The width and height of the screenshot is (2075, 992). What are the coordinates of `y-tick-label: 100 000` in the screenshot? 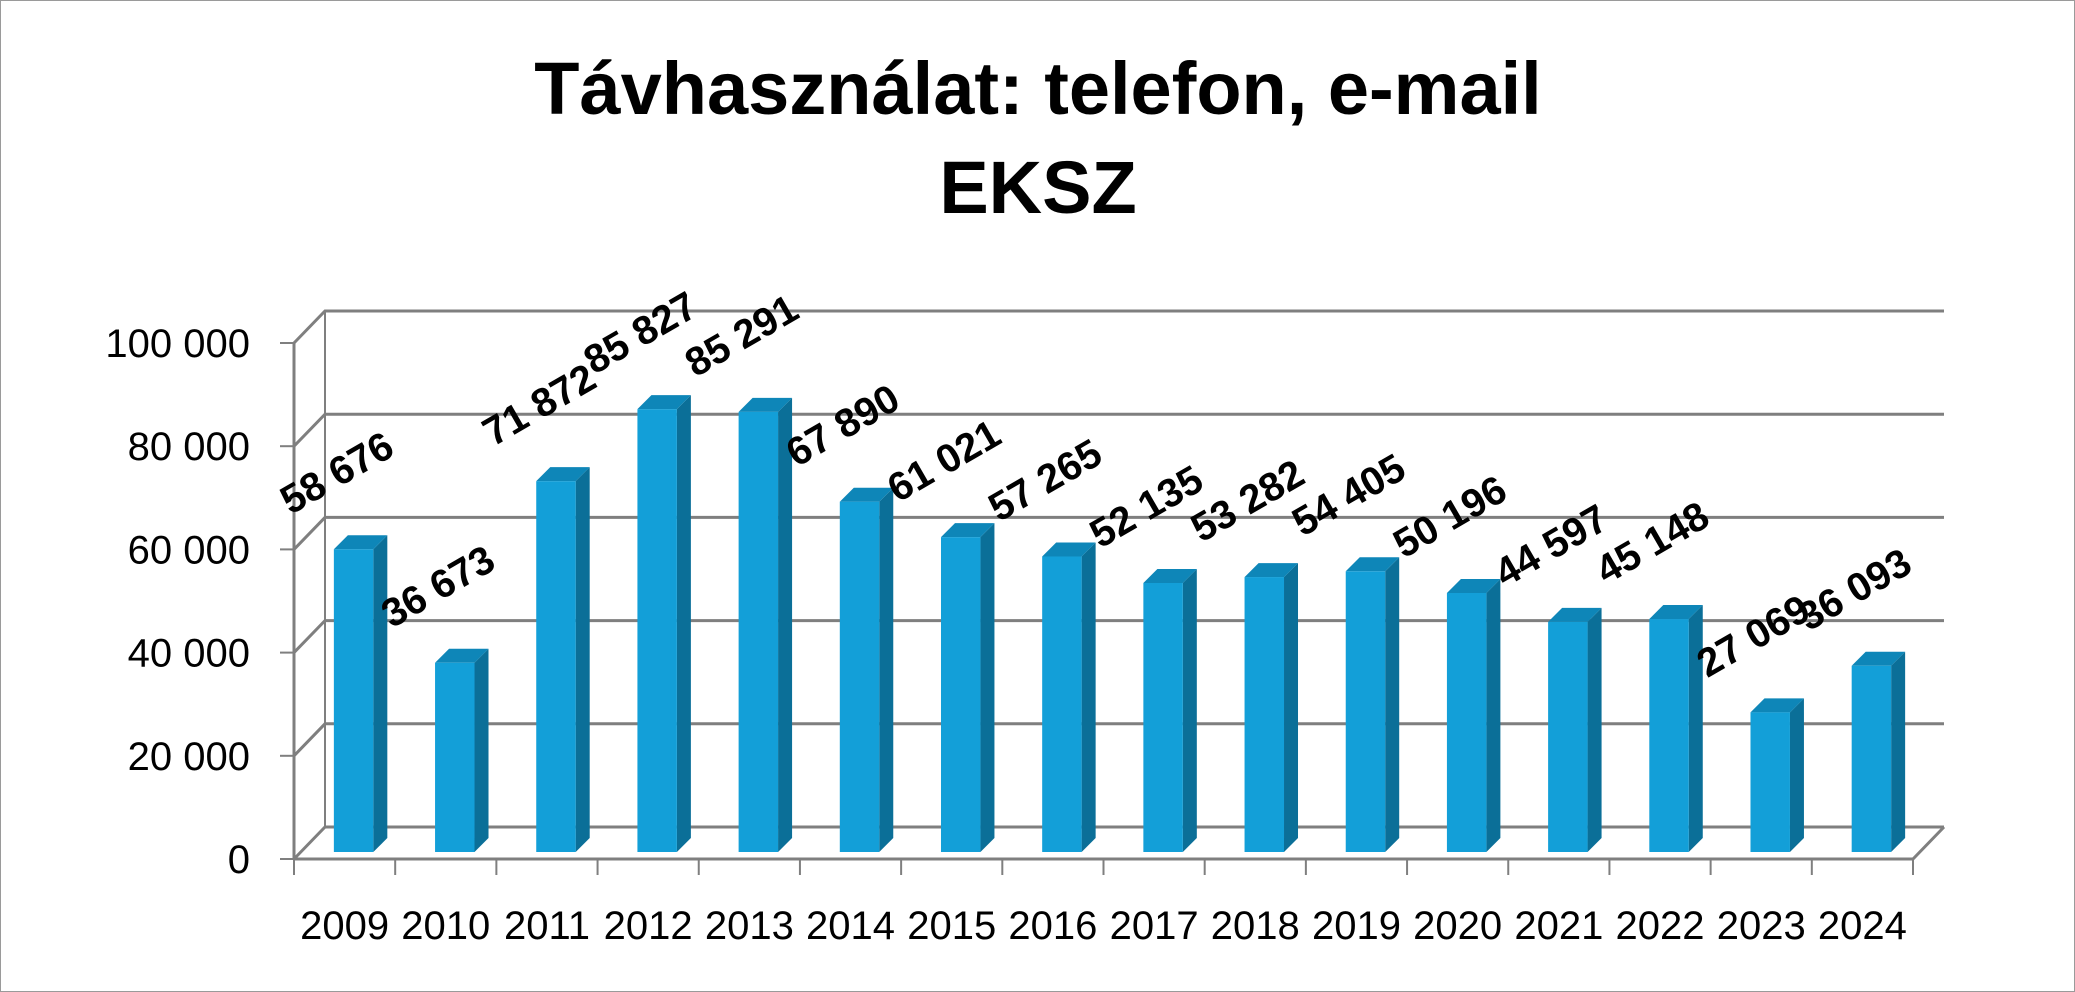 It's located at (177, 344).